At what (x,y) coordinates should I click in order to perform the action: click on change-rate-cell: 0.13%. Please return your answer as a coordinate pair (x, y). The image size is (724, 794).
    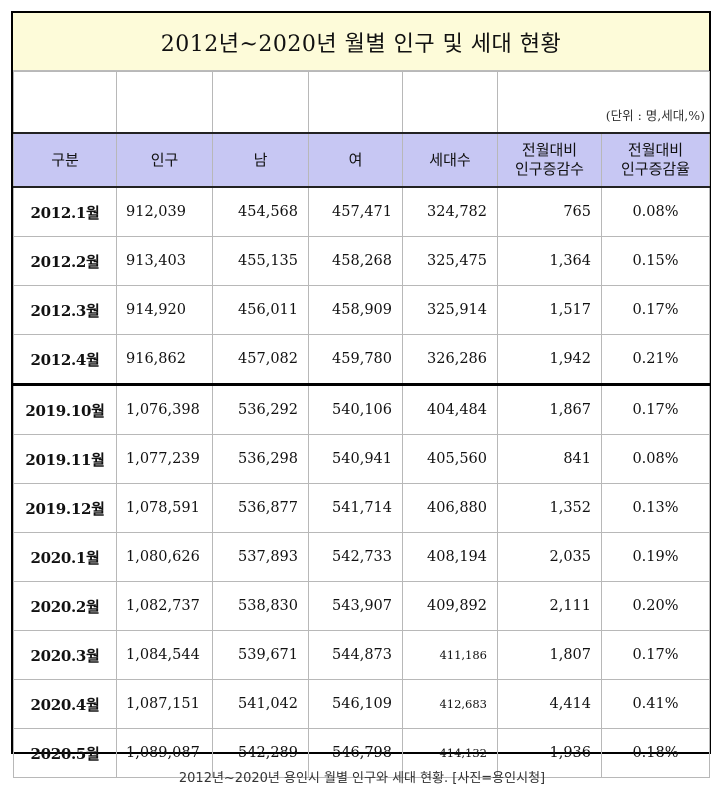
    Looking at the image, I should click on (655, 508).